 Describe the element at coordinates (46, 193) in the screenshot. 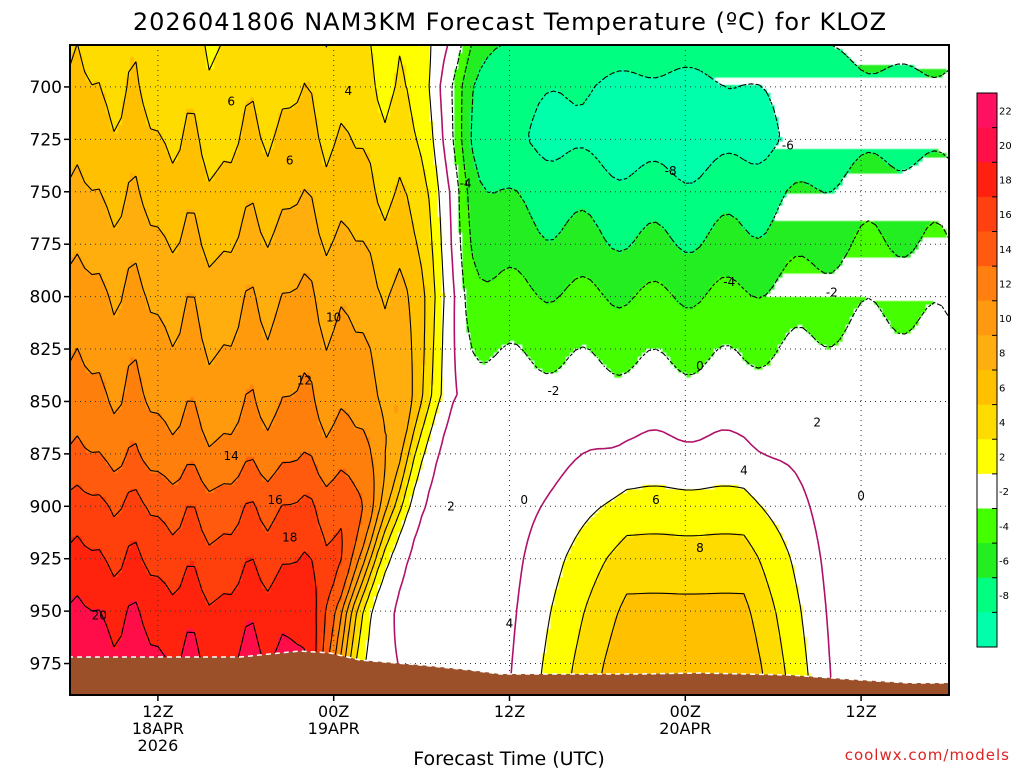

I see `pressure-tick-label: 750` at that location.